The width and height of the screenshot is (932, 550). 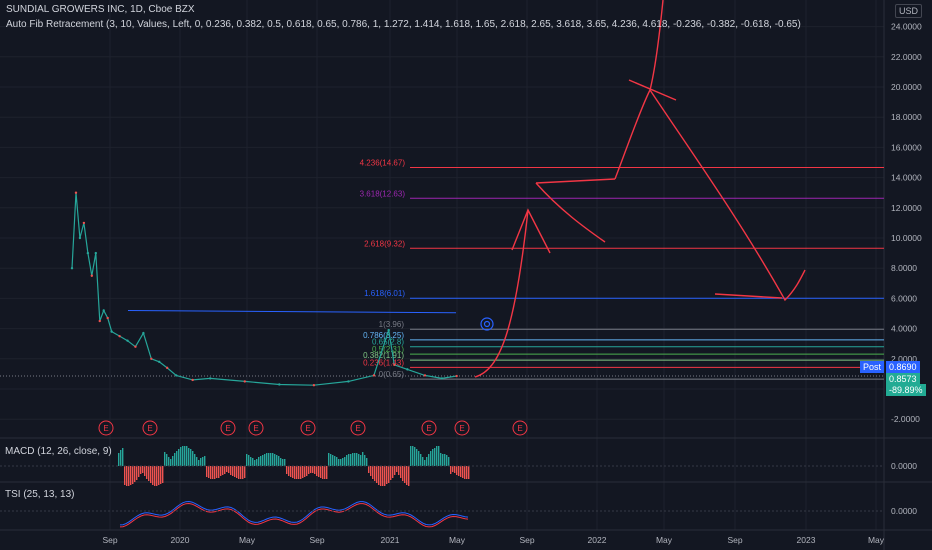 I want to click on y-tick-label: 24.0000, so click(x=906, y=27).